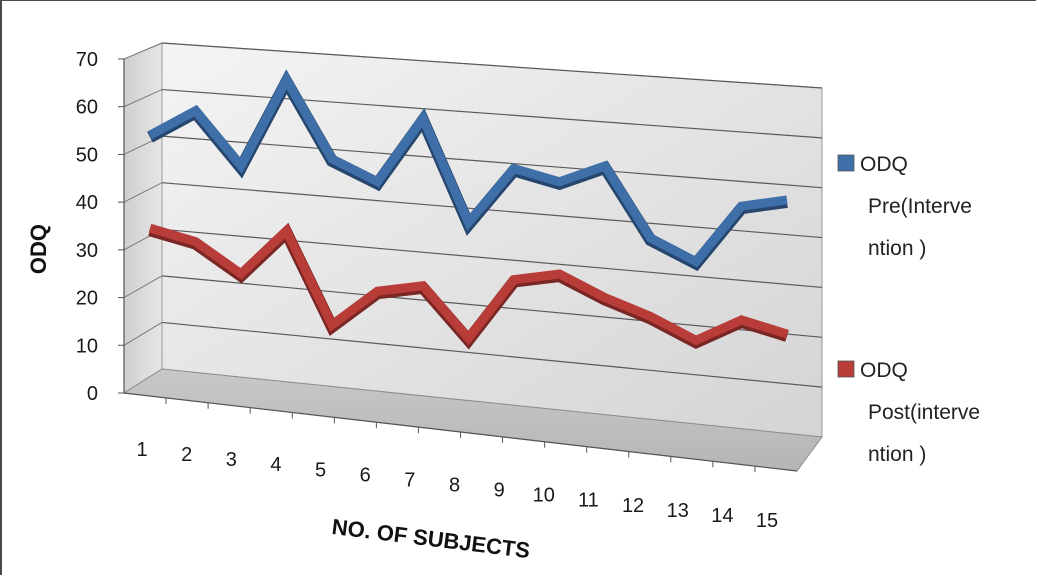 This screenshot has width=1038, height=576. Describe the element at coordinates (275, 465) in the screenshot. I see `x-tick-label: 4` at that location.